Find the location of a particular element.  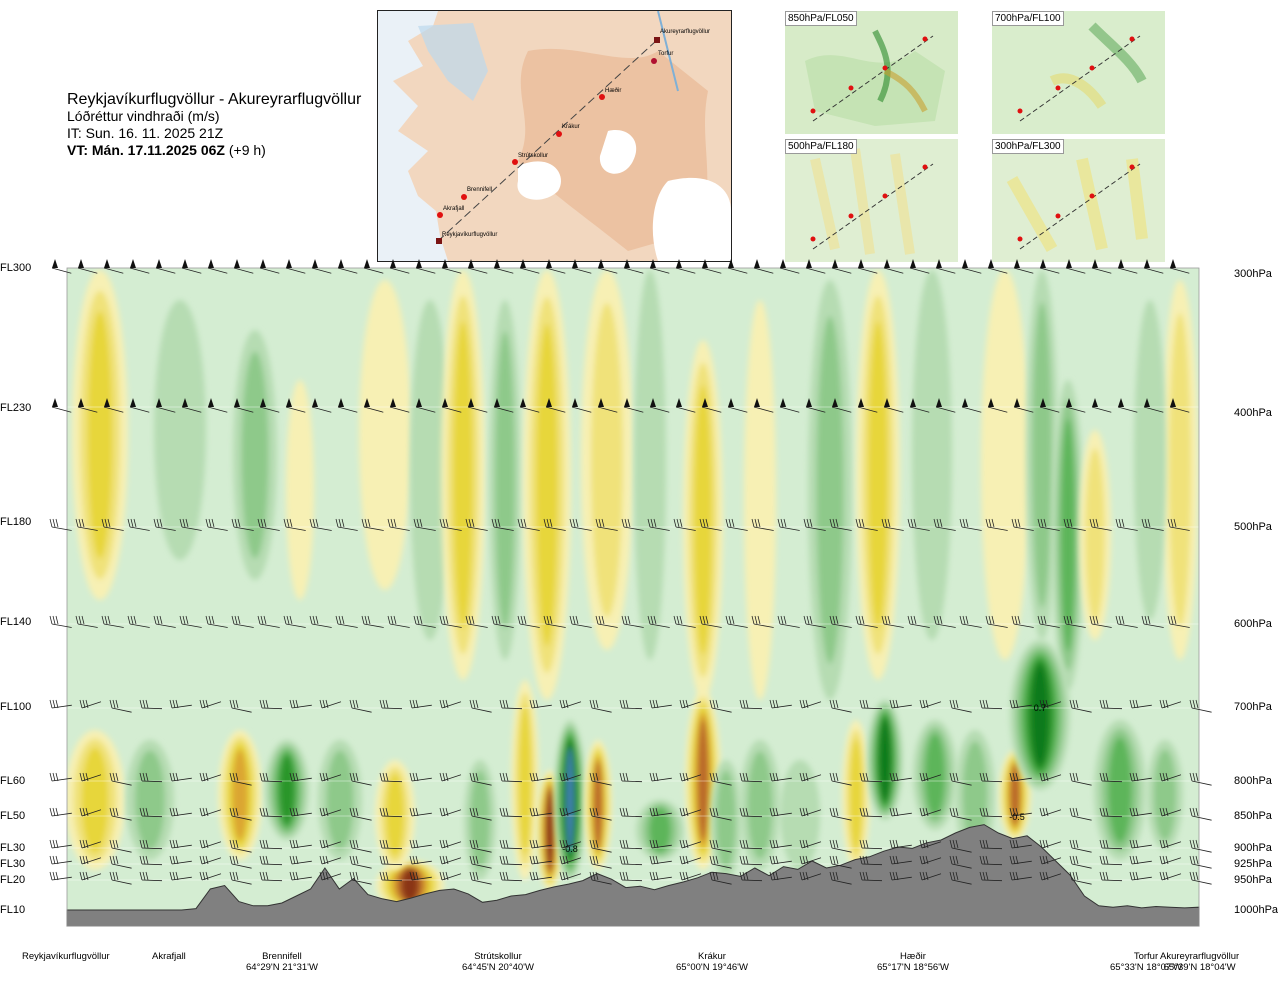

hpa-label-5: 800hPa is located at coordinates (1253, 781).